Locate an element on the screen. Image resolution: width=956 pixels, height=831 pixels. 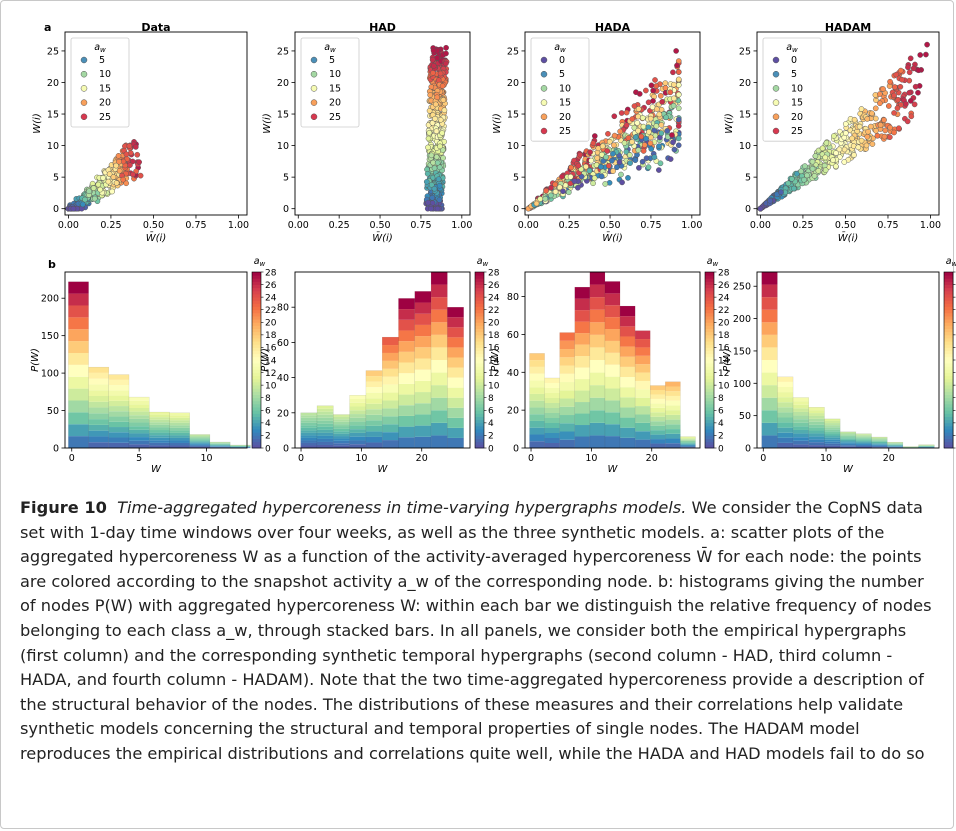
y-axis-label: P(W) is located at coordinates (35, 360).